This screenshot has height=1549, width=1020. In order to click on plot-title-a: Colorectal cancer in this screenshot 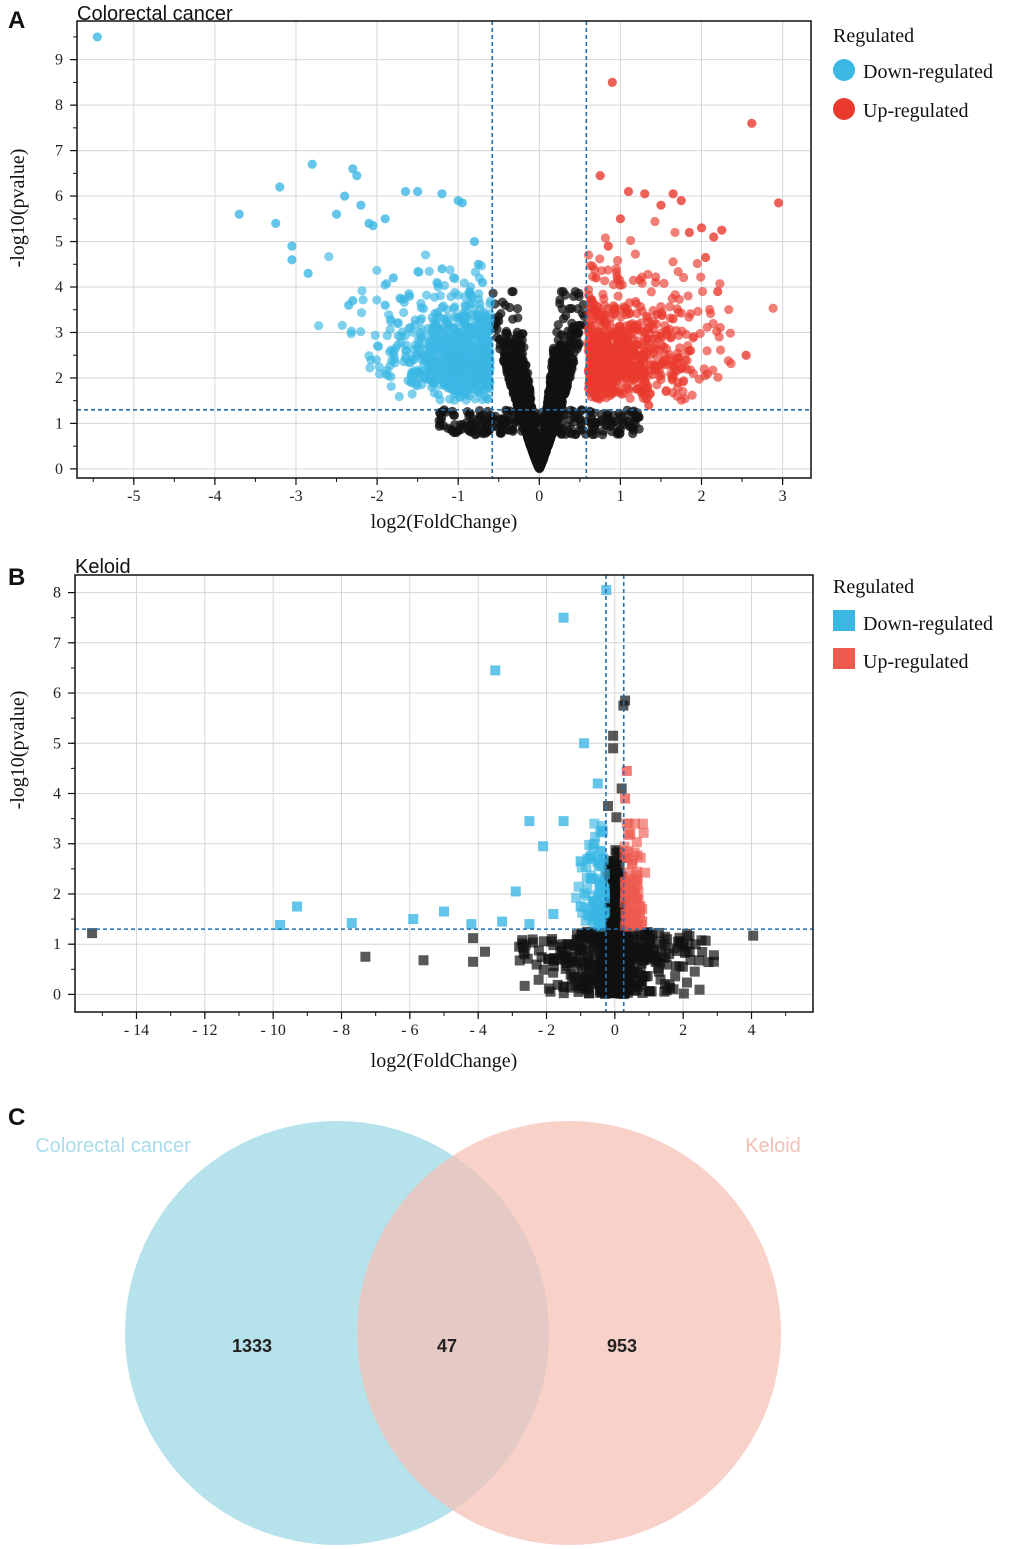, I will do `click(155, 14)`.